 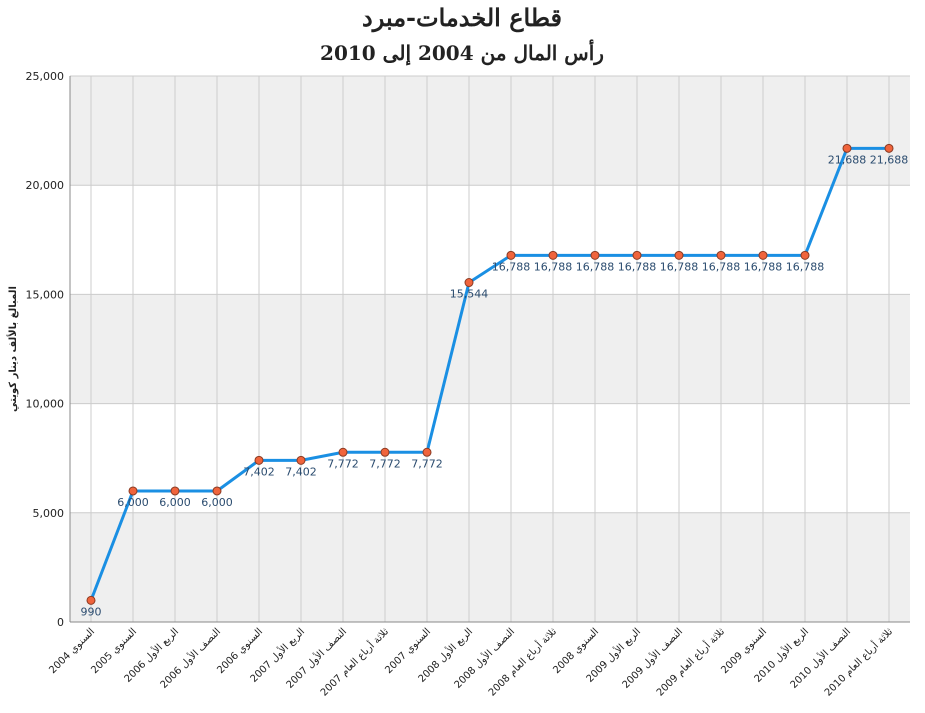 I want to click on y-tick-label: 20,000, so click(x=45, y=185).